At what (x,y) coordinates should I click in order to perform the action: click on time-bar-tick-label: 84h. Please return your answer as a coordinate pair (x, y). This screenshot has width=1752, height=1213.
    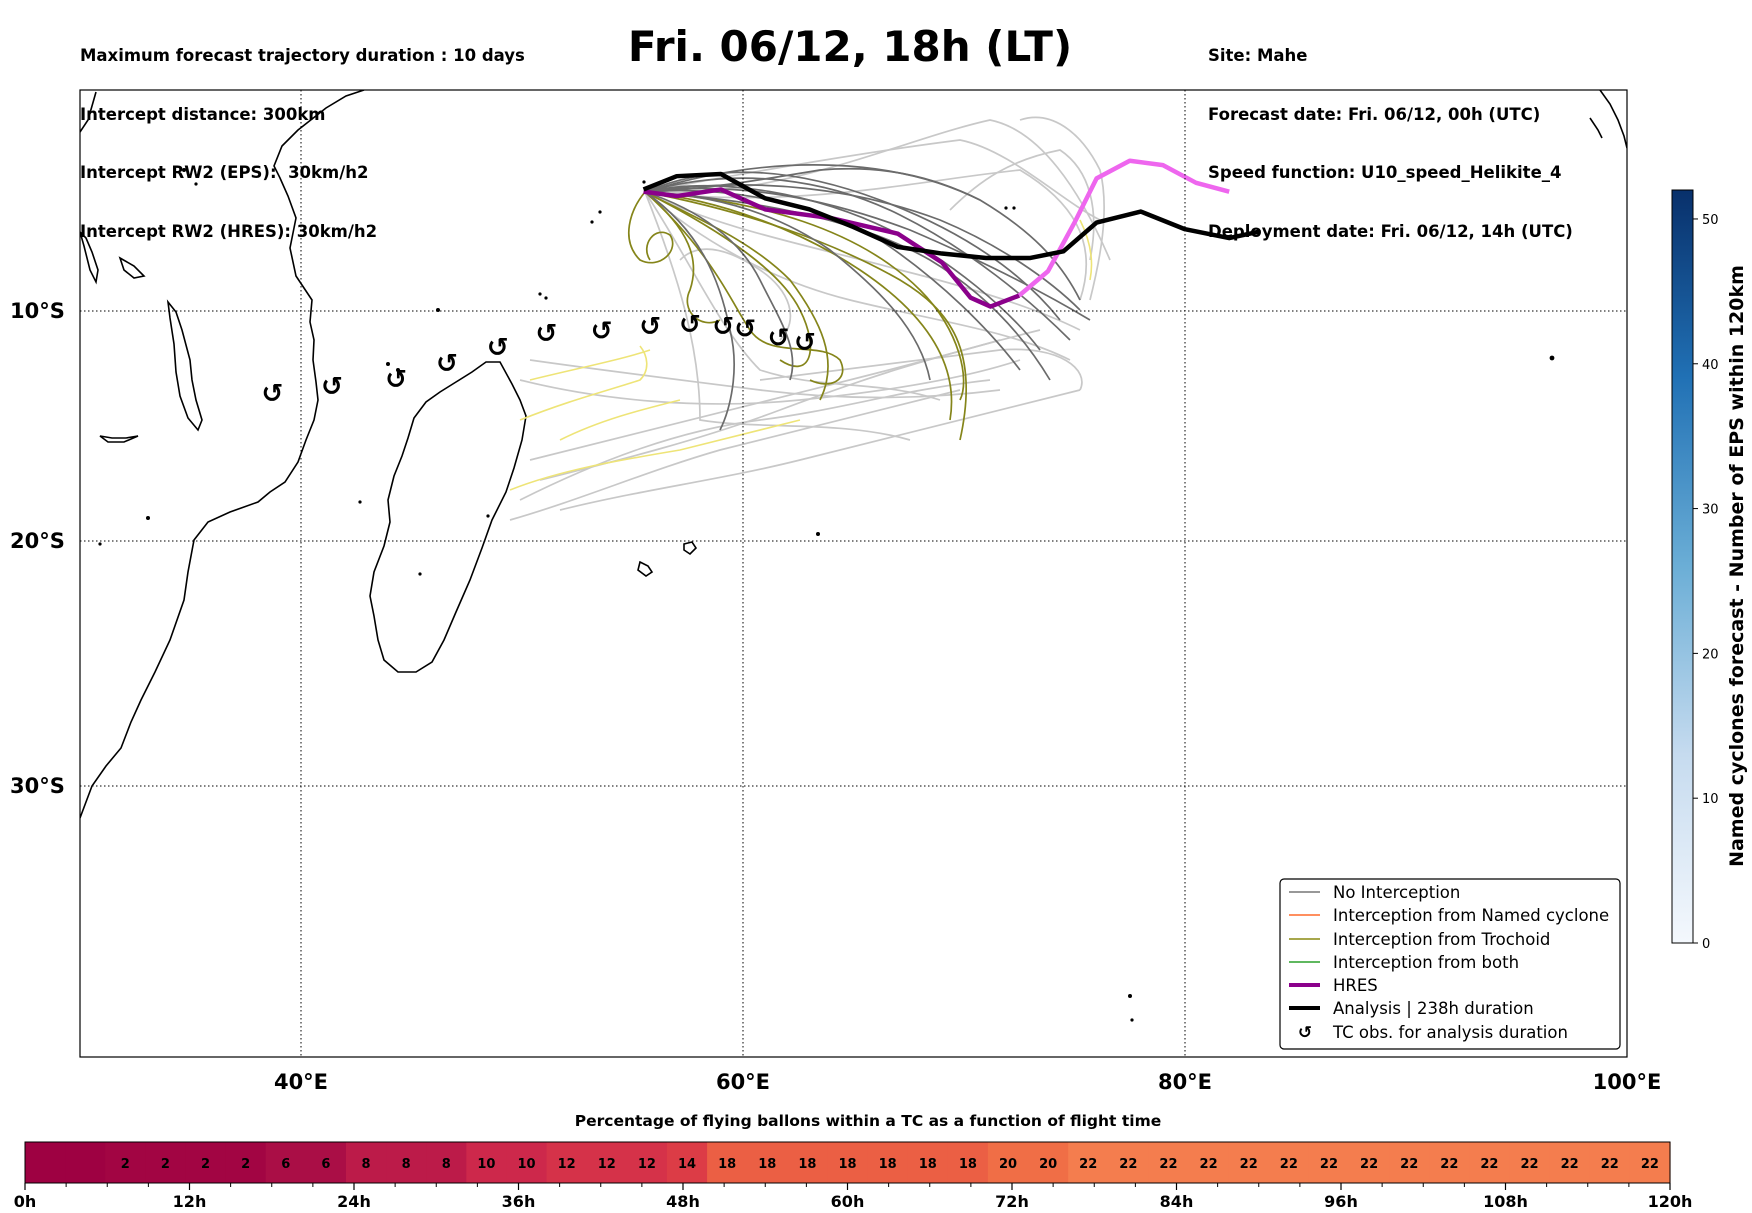
    Looking at the image, I should click on (1177, 1201).